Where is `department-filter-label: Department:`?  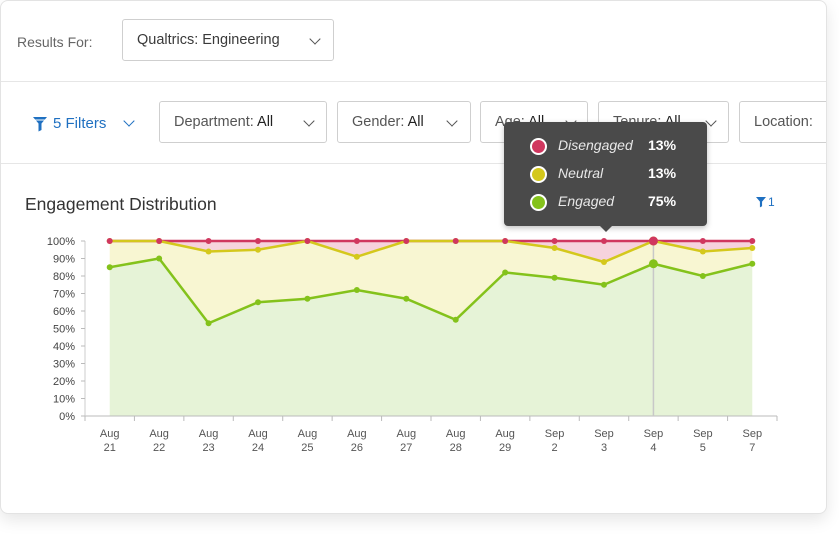 department-filter-label: Department: is located at coordinates (214, 122).